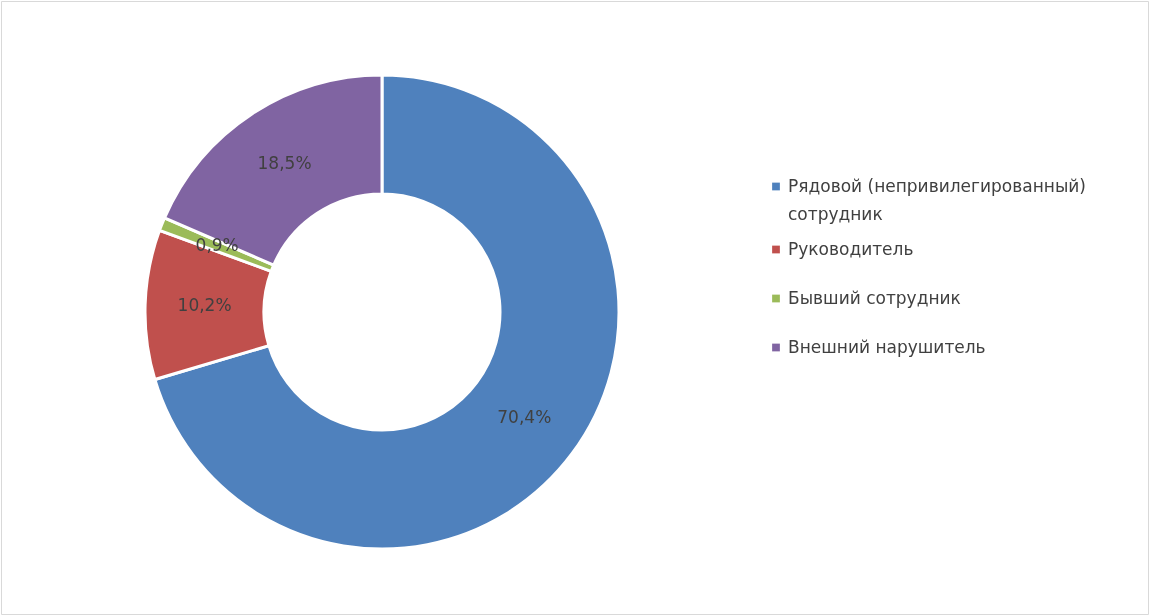 The image size is (1149, 615). I want to click on data-label: 10,2%, so click(204, 305).